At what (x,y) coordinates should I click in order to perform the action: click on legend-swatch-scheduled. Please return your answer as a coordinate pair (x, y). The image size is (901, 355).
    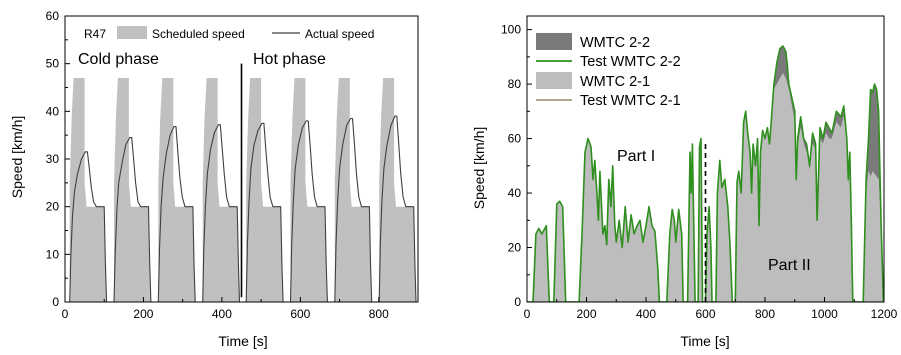
    Looking at the image, I should click on (132, 32).